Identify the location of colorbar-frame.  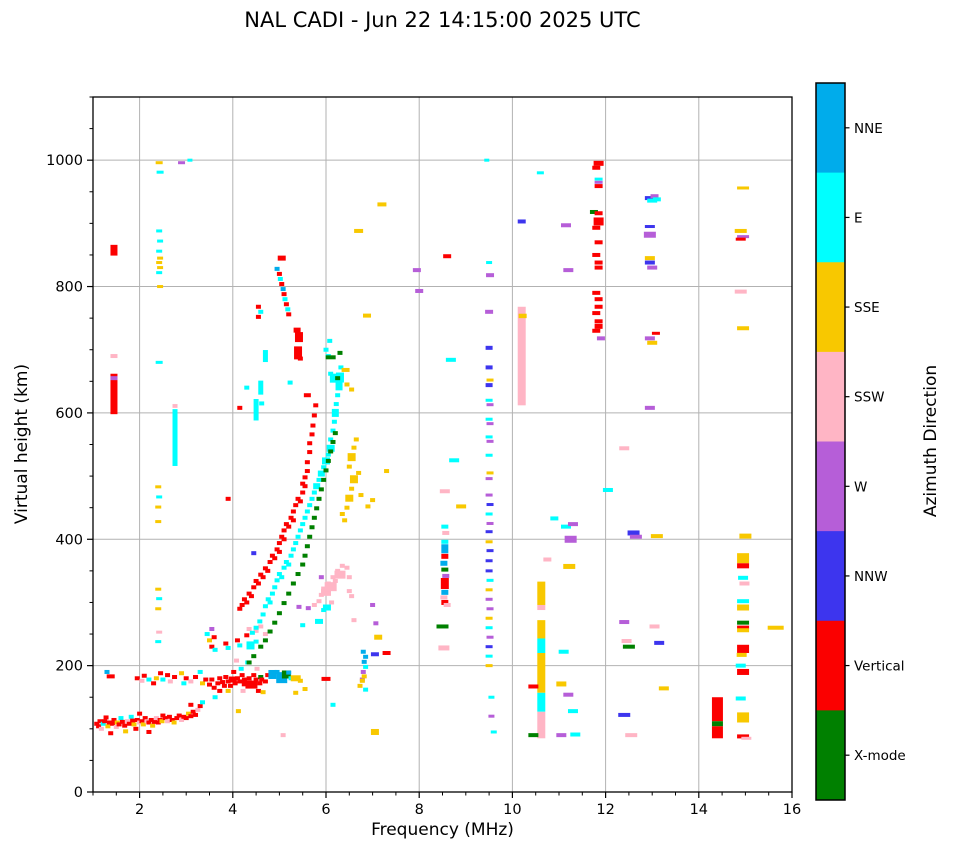
(830, 441).